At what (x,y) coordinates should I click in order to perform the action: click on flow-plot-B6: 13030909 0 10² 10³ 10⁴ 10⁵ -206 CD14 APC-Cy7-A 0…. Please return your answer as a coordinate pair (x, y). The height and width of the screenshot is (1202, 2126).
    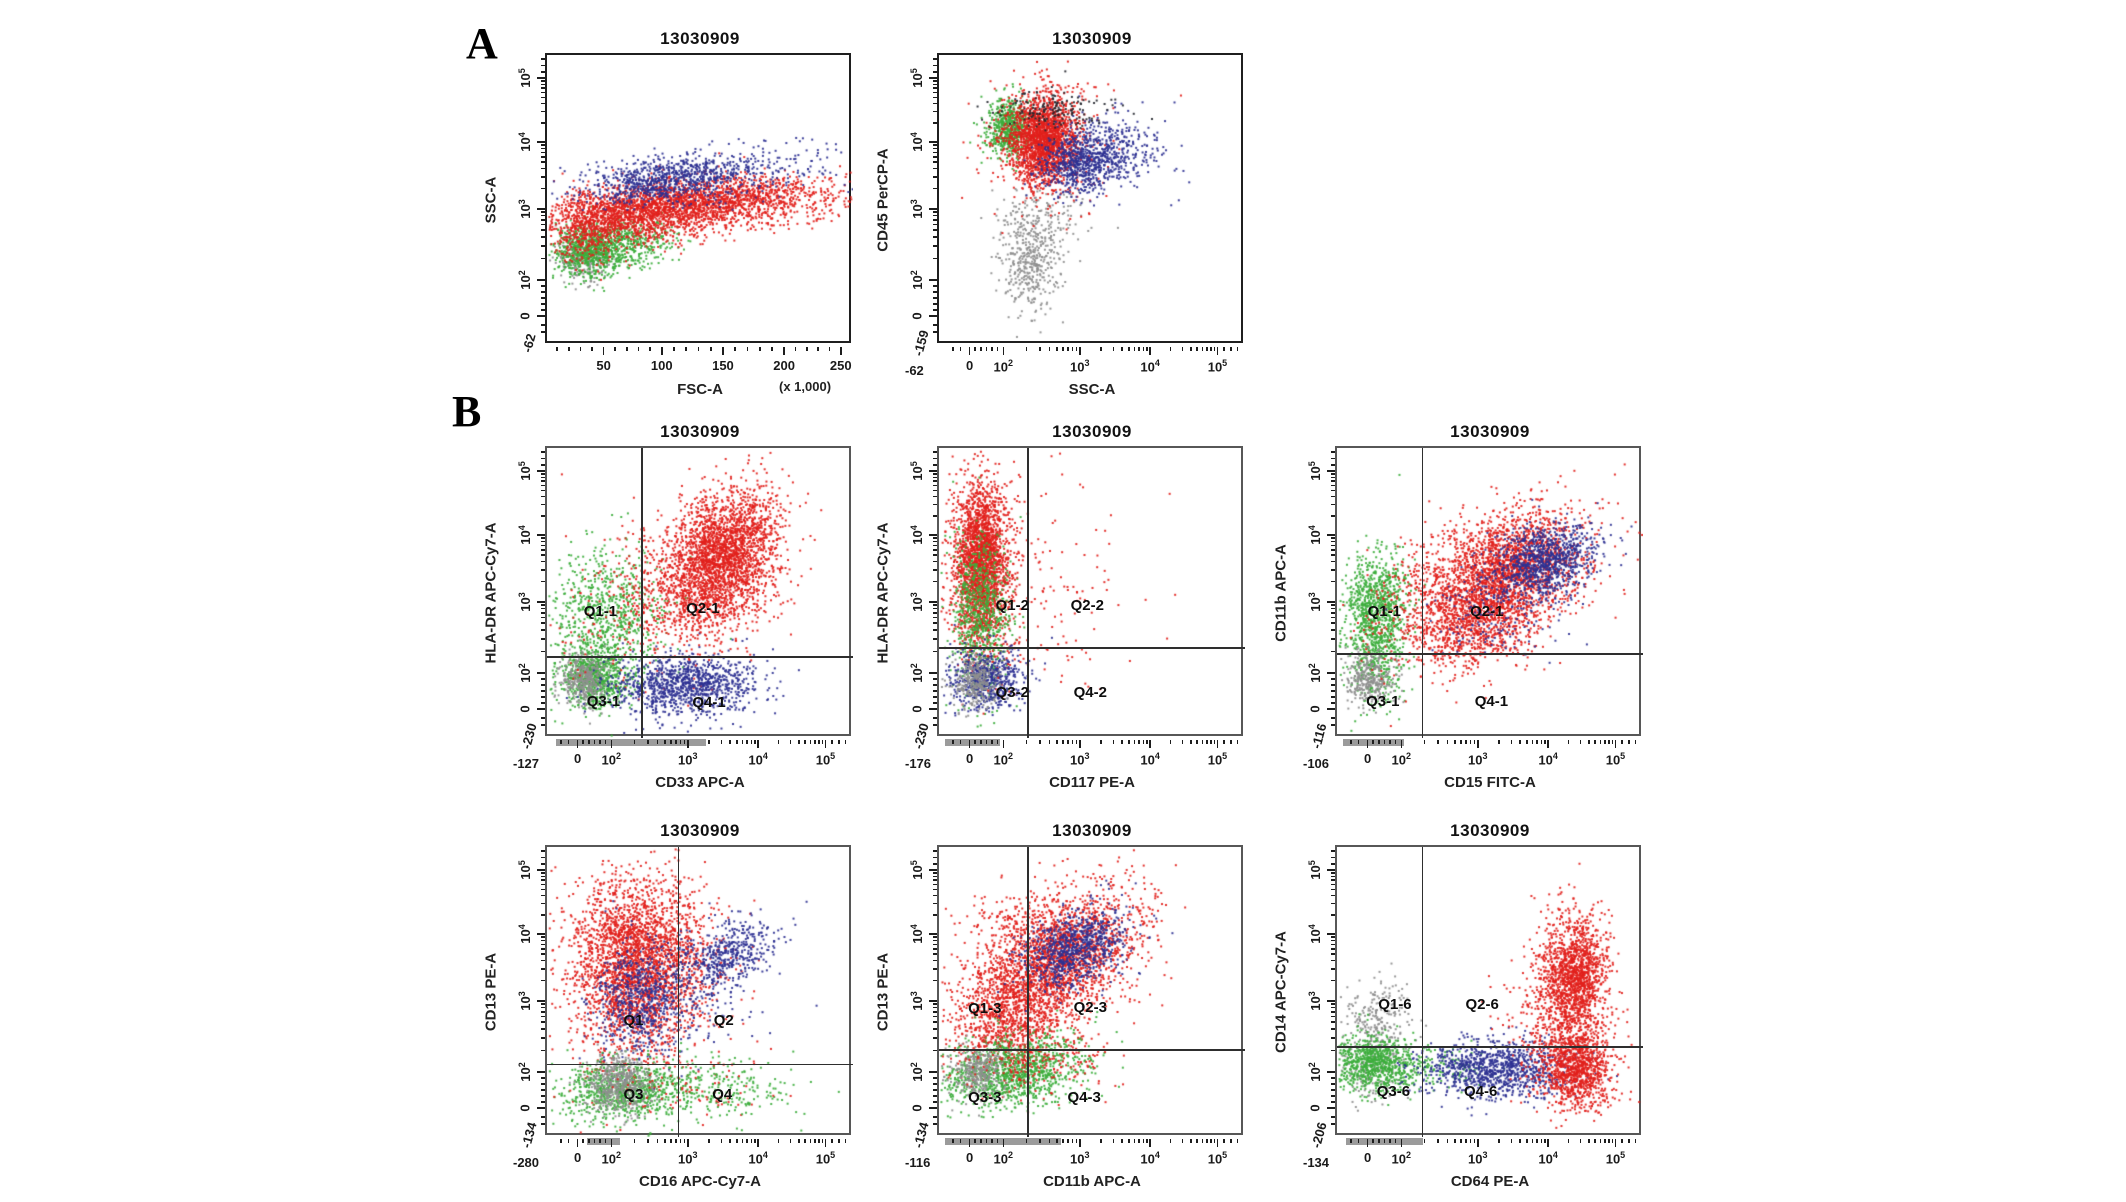
    Looking at the image, I should click on (1458, 1005).